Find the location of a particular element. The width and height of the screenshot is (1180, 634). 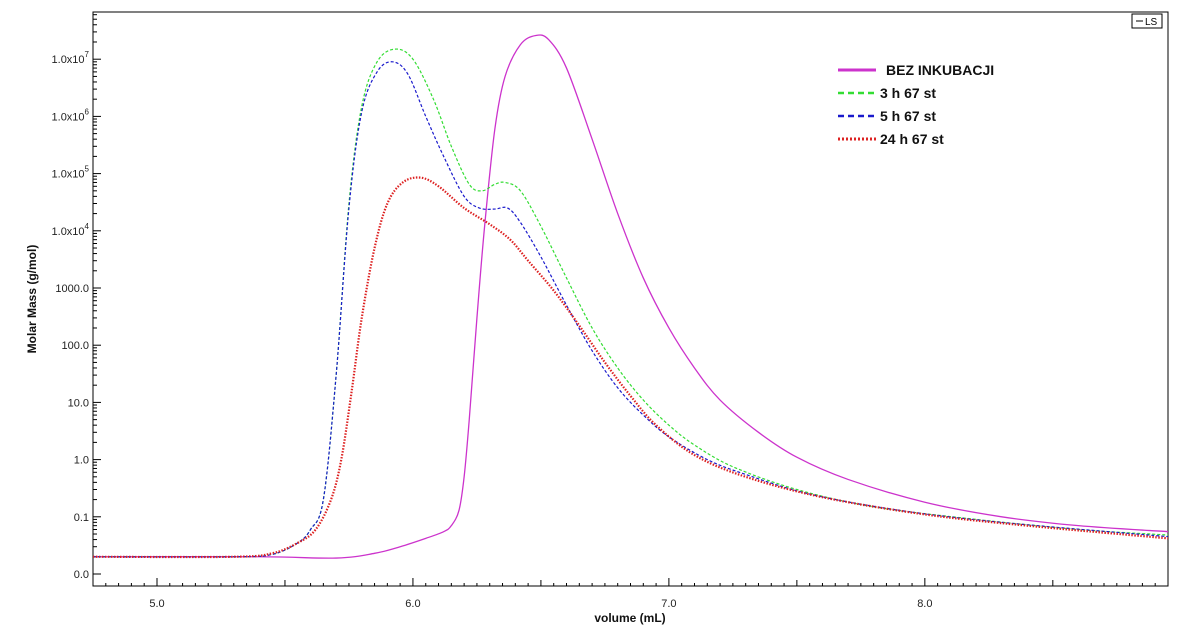

y-tick-label: 1000.0 is located at coordinates (72, 289).